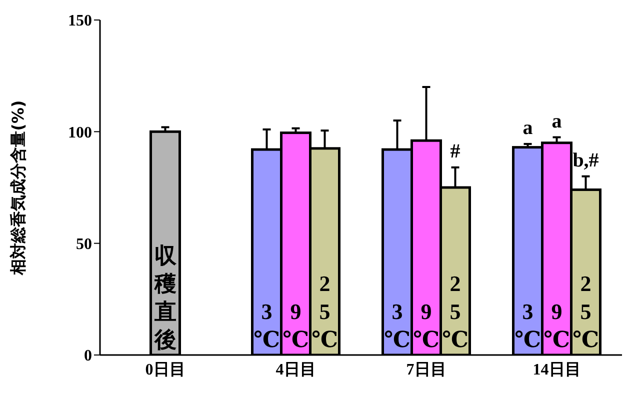  I want to click on y-tick-label: 100, so click(80, 133).